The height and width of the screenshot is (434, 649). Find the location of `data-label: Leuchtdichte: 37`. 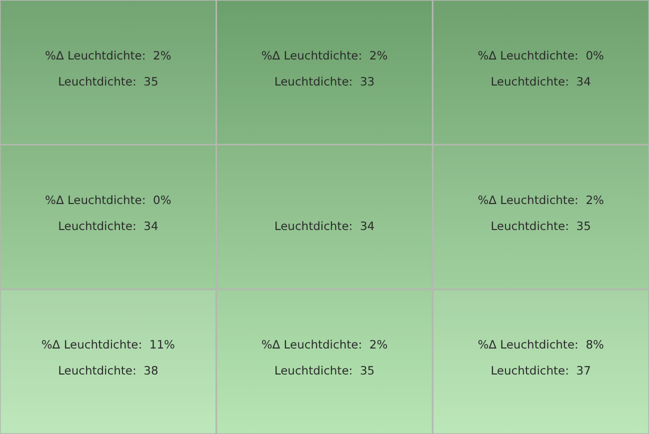

data-label: Leuchtdichte: 37 is located at coordinates (540, 371).